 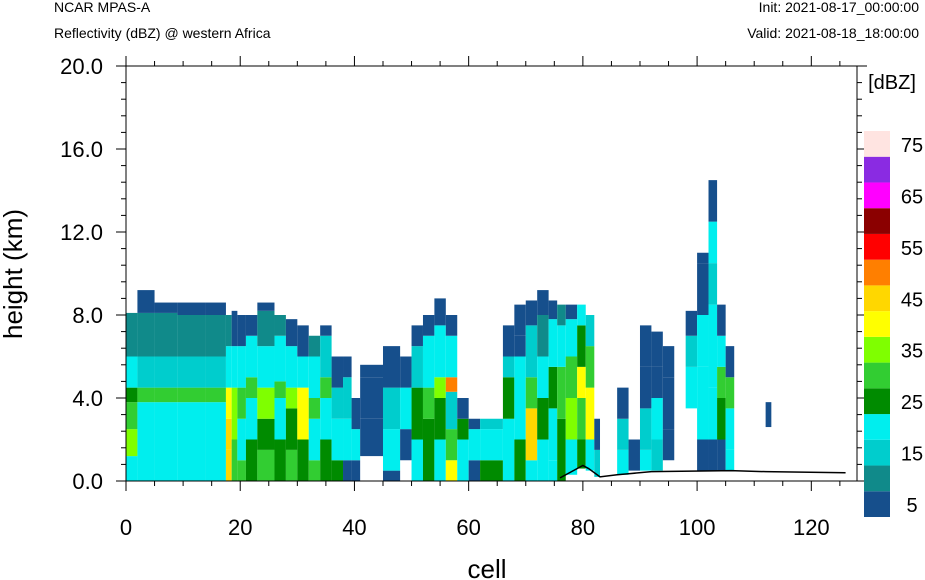 I want to click on colorbar-tick-label: 55, so click(x=912, y=249).